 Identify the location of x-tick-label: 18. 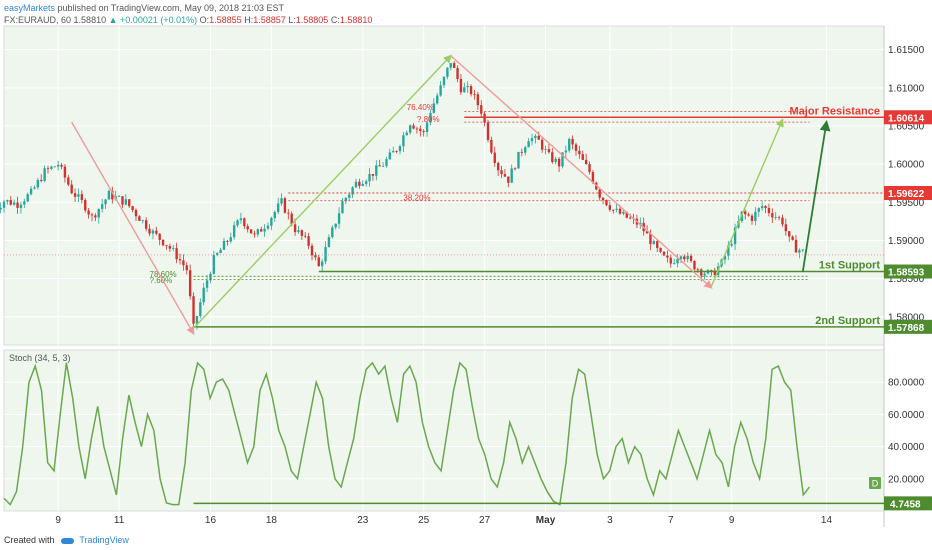
(272, 520).